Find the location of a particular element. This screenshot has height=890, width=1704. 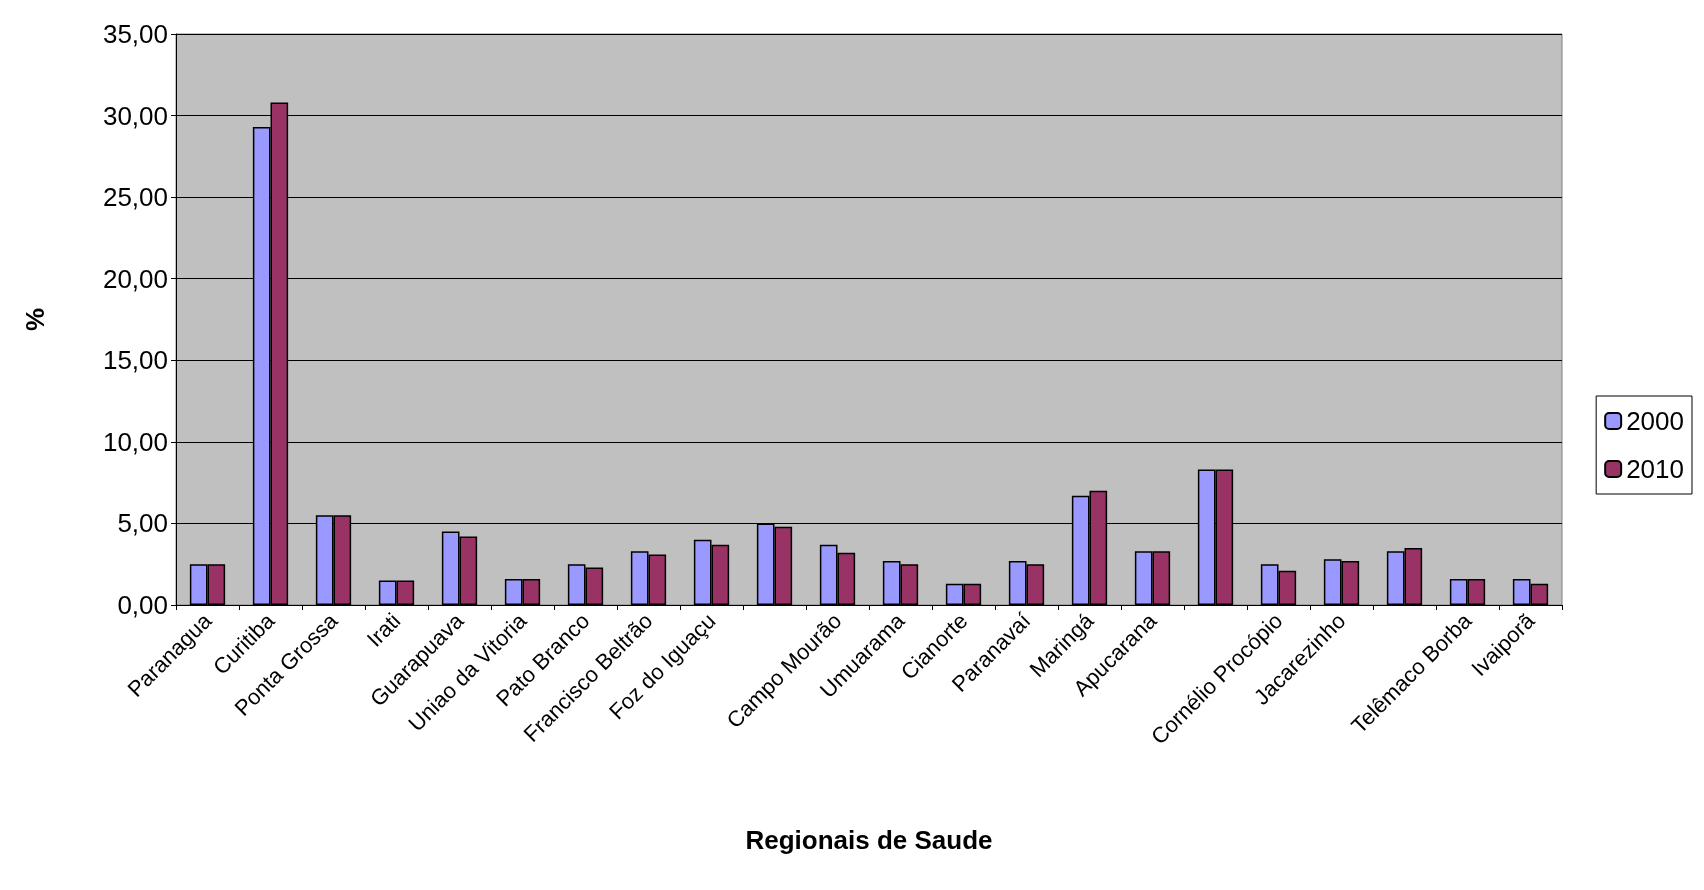

y-tick-label: 35,00 is located at coordinates (135, 34).